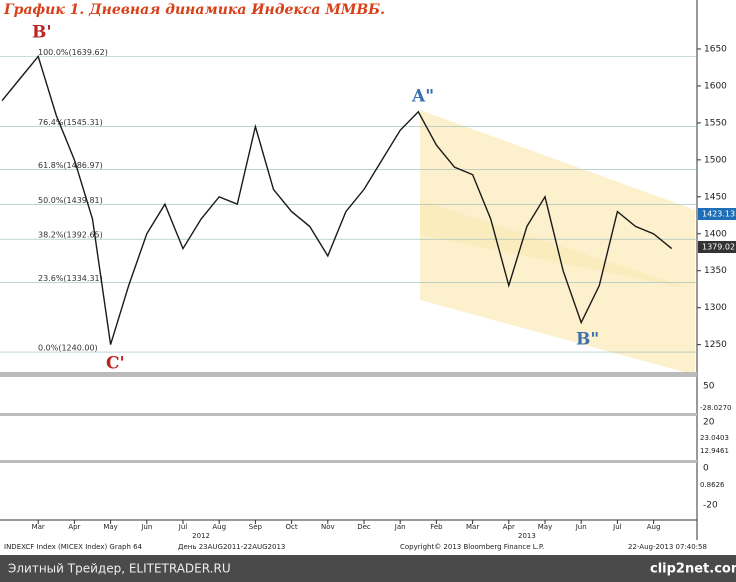 The image size is (736, 582). I want to click on indicator-label: -28.0270, so click(715, 408).